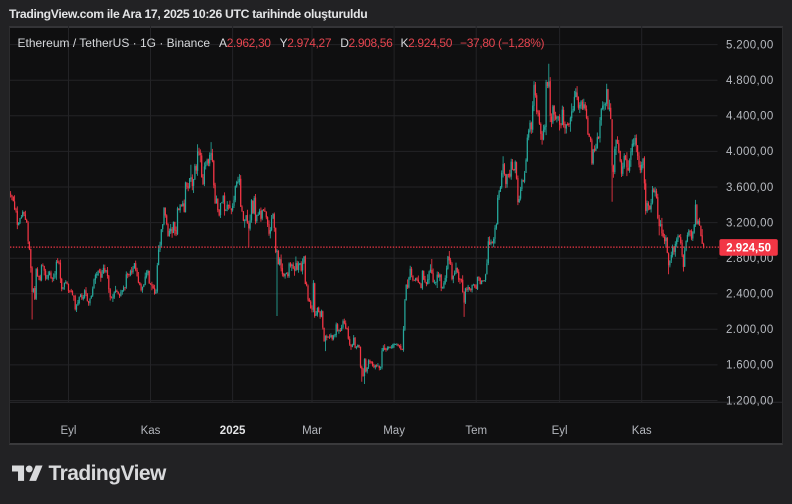 The image size is (792, 504). Describe the element at coordinates (750, 259) in the screenshot. I see `svg-text: 2.800,00` at that location.